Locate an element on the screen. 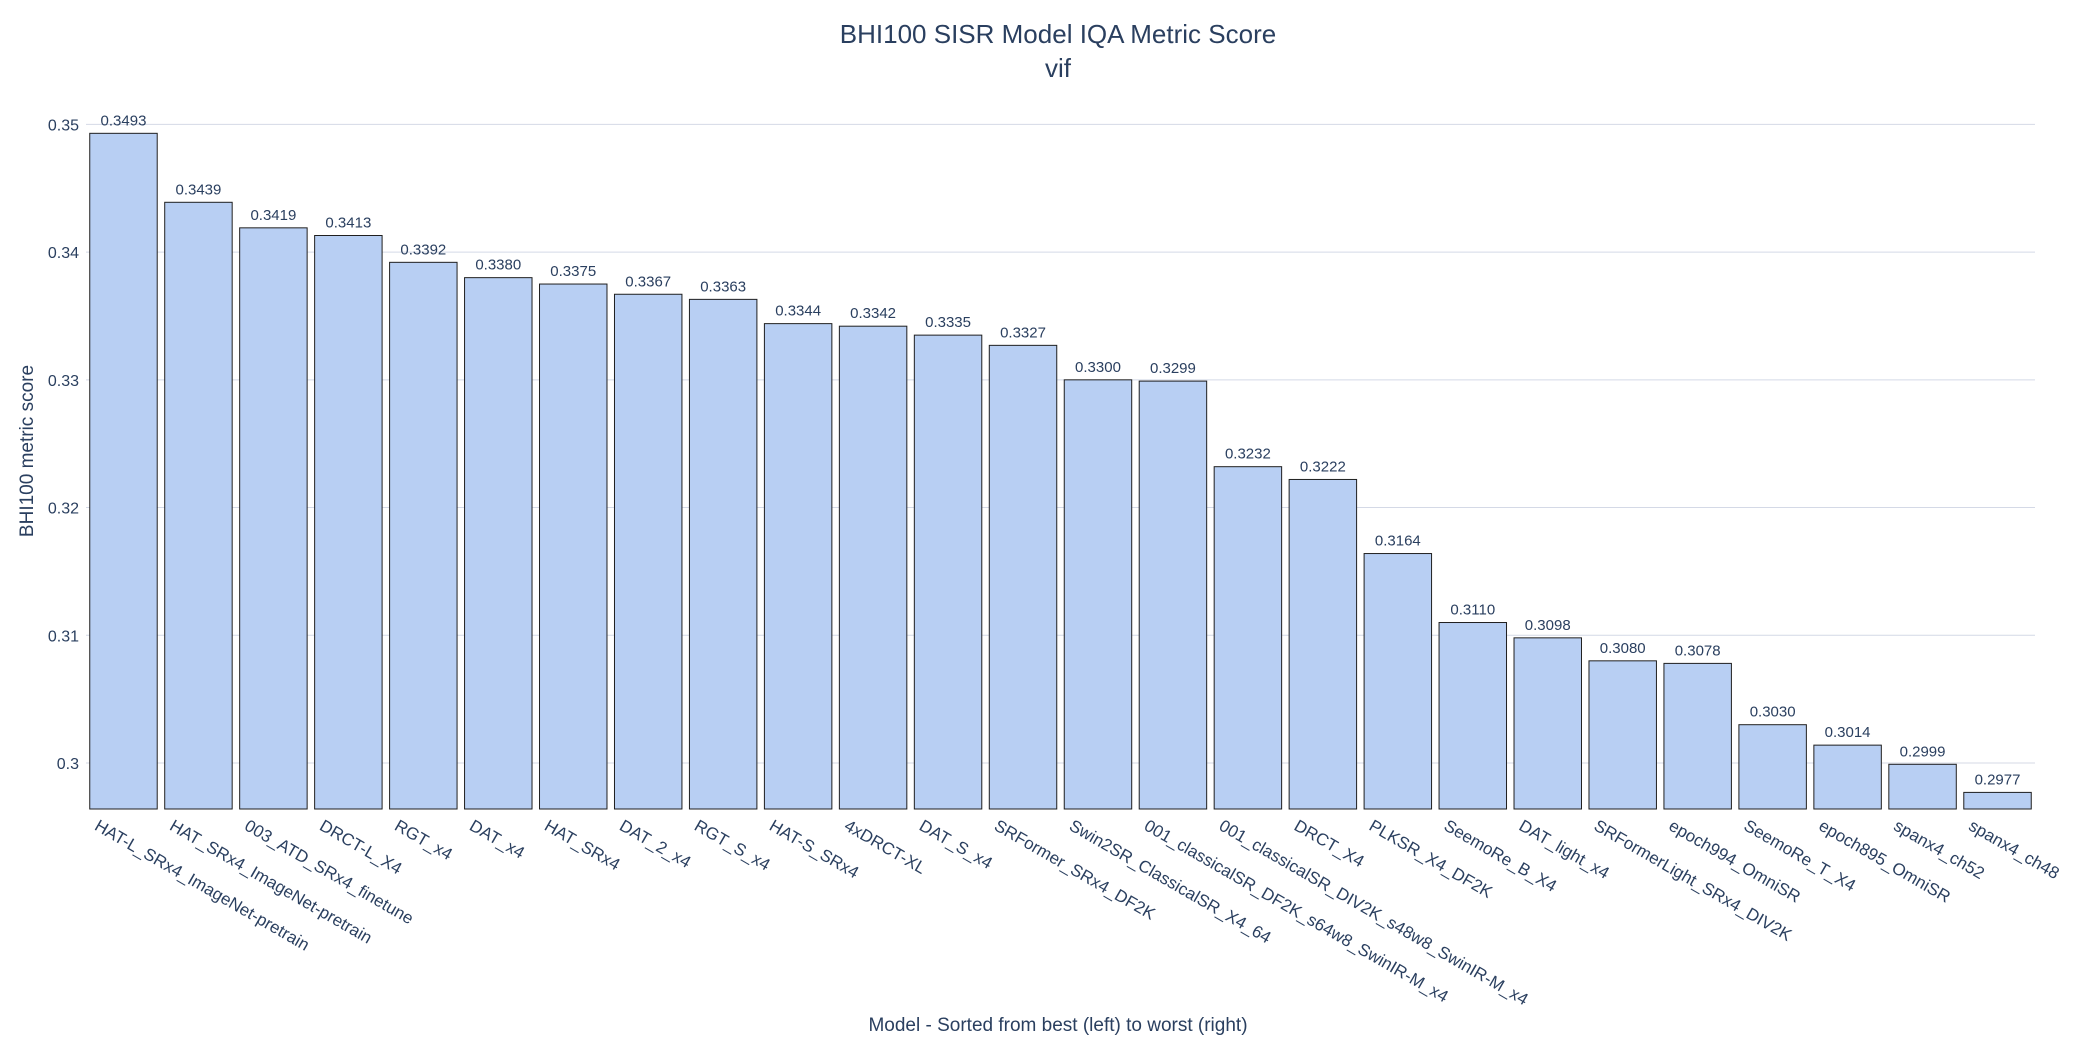 The width and height of the screenshot is (2094, 1039). bar-value-label: 0.3363 is located at coordinates (723, 286).